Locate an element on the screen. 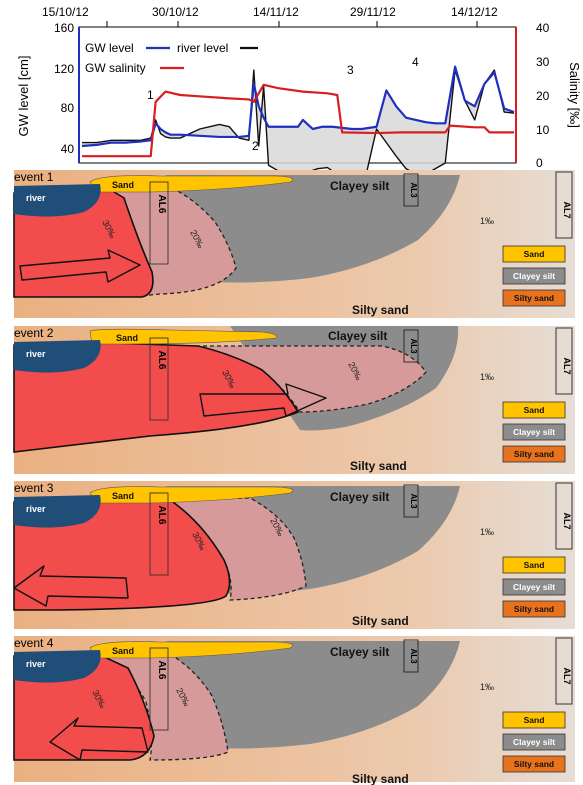 This screenshot has height=785, width=583. gw-level-line is located at coordinates (298, 106).